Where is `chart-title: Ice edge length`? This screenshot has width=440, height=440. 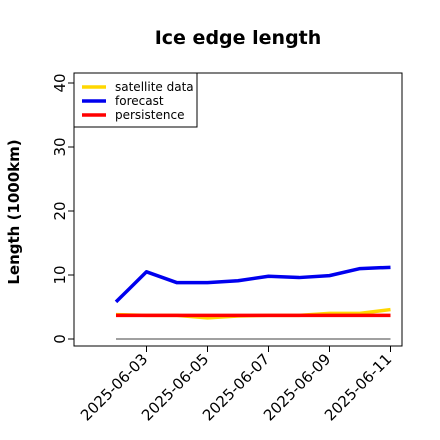
chart-title: Ice edge length is located at coordinates (238, 38).